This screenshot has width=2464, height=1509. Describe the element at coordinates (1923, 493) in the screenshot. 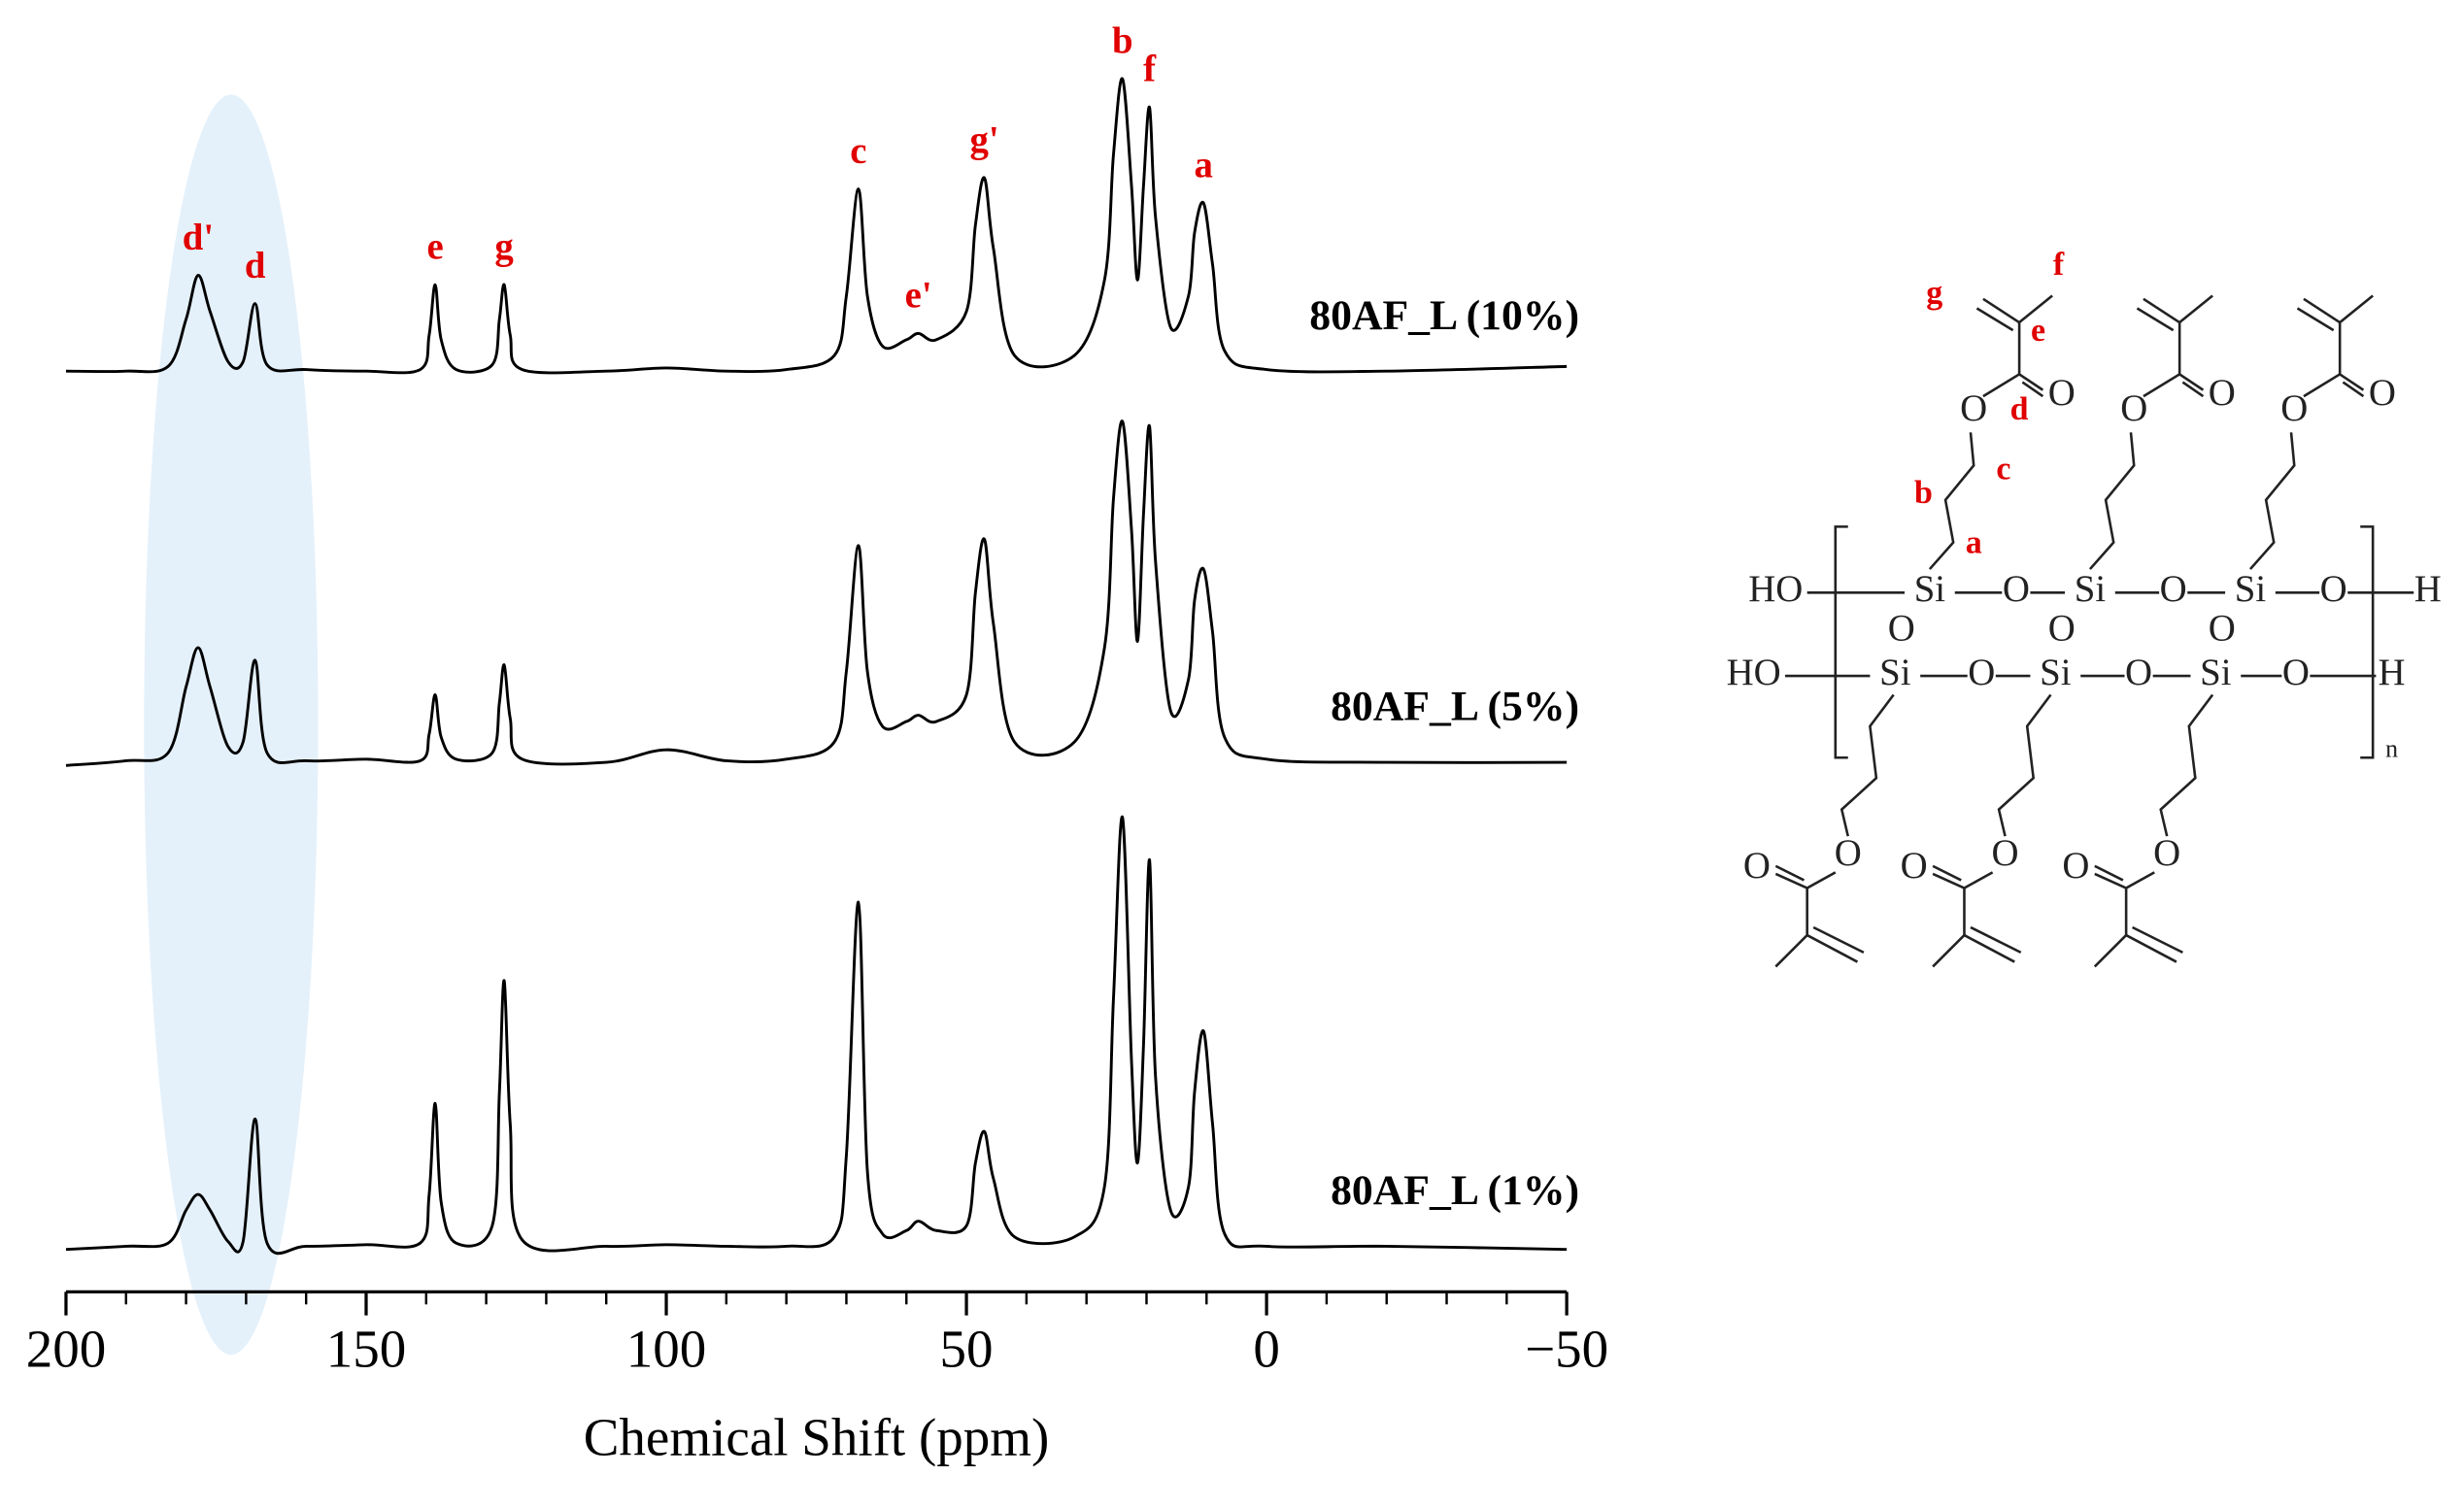

I see `site-label: b` at that location.